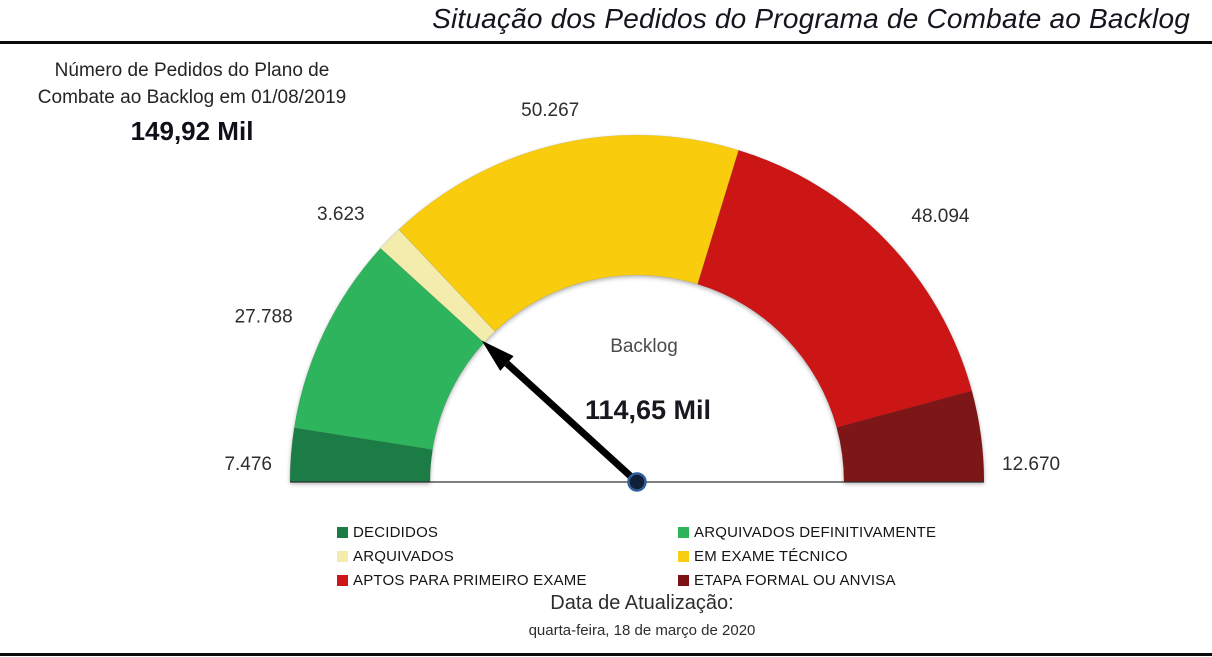 The width and height of the screenshot is (1212, 657). Describe the element at coordinates (572, 422) in the screenshot. I see `needle-shaft` at that location.